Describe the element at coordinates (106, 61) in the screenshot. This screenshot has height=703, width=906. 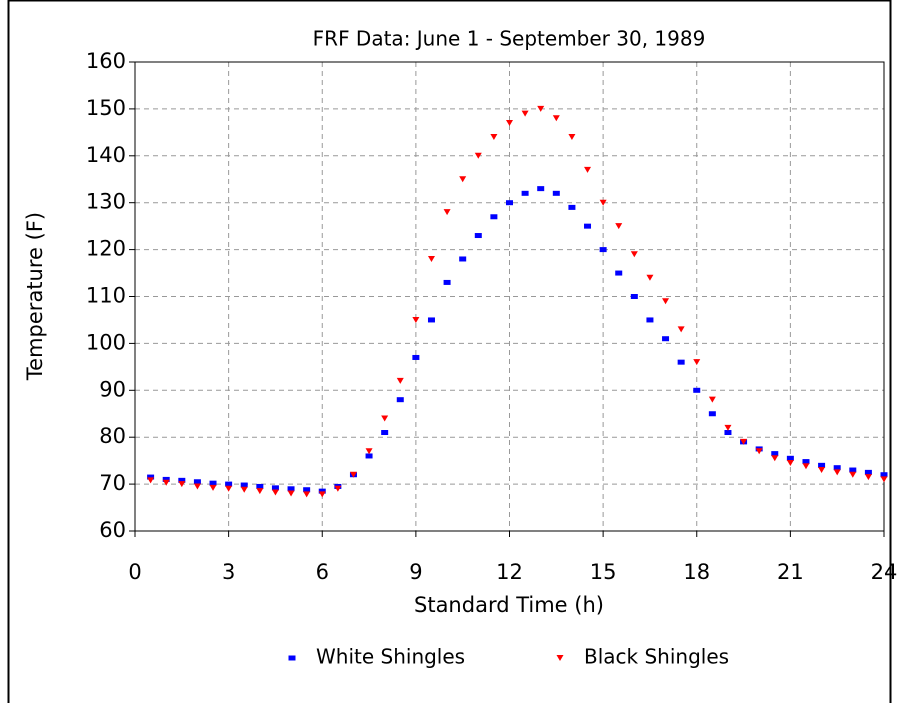
I see `y-tick-label: 160` at that location.